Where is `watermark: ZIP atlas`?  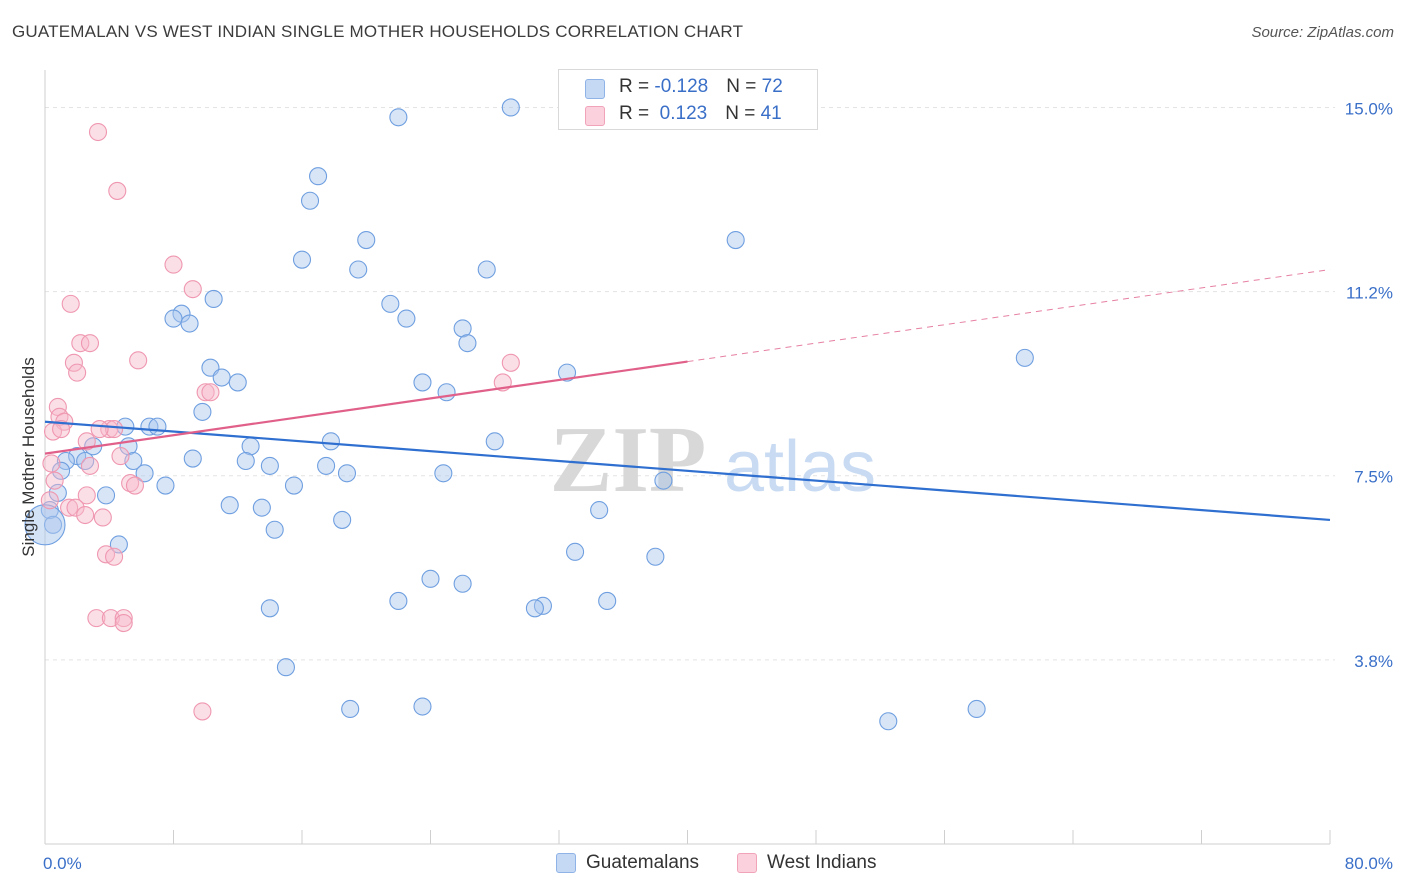
watermark: ZIP atlas is located at coordinates (713, 460).